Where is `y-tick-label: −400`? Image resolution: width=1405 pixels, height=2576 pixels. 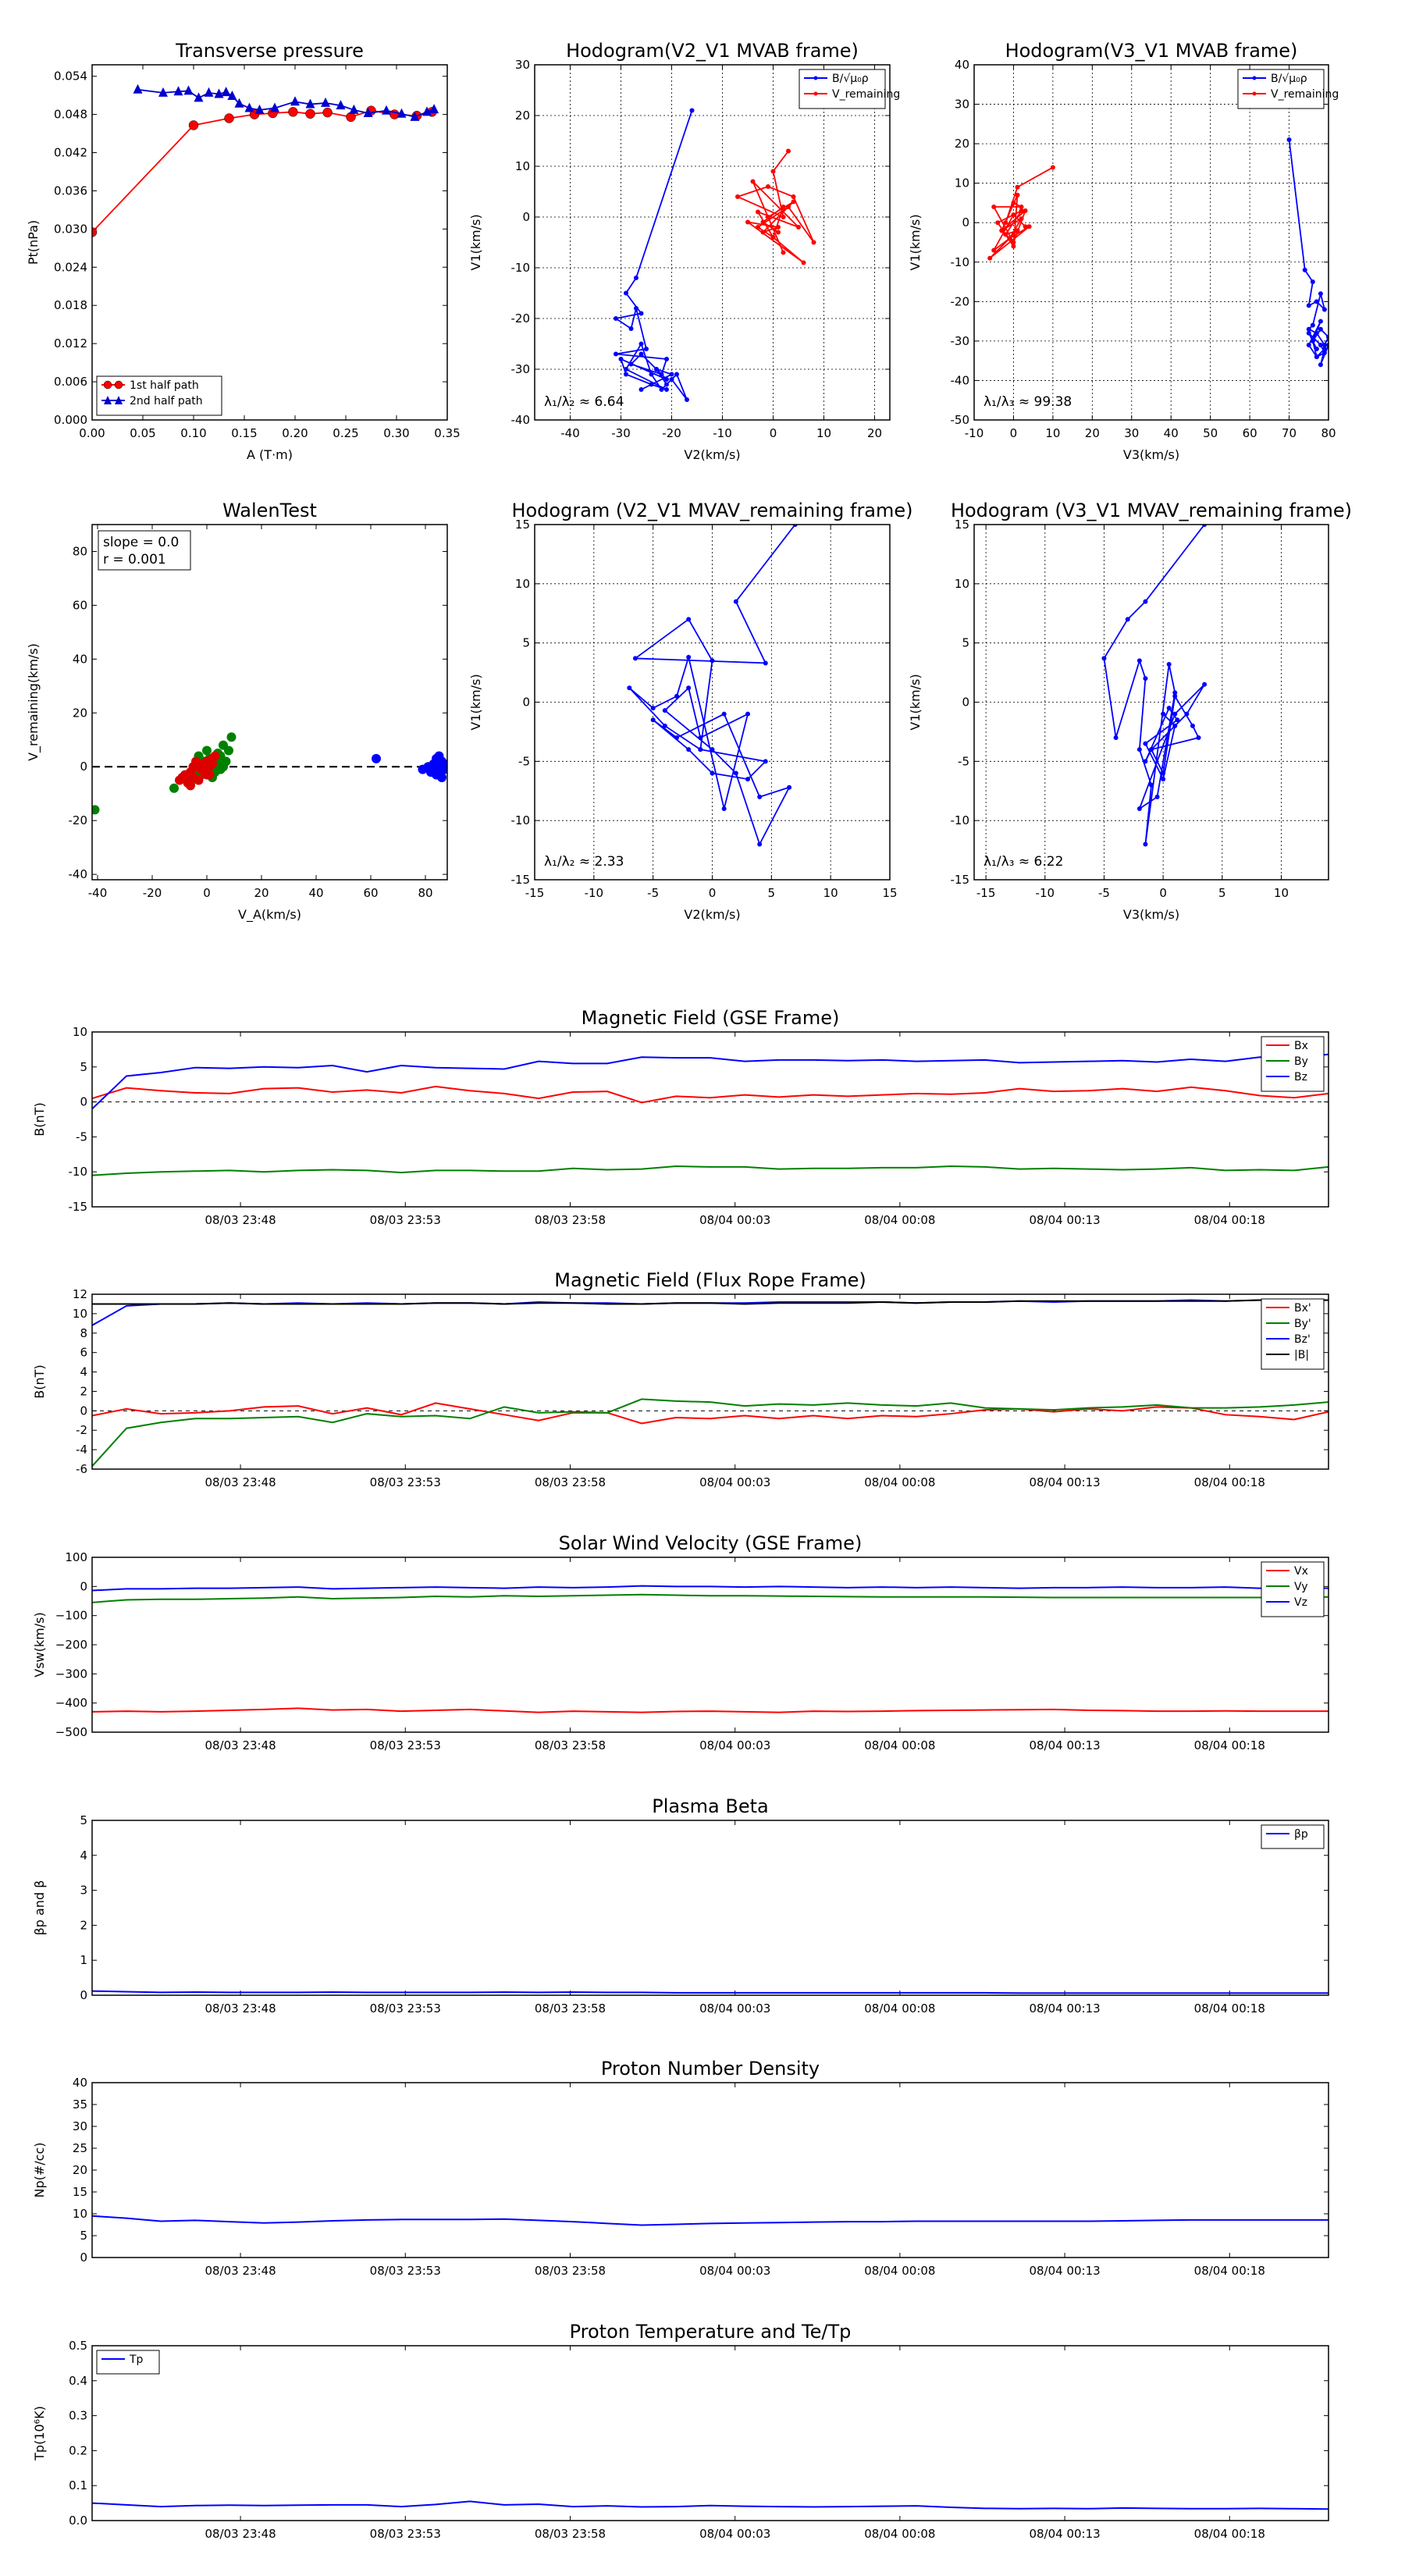
y-tick-label: −400 is located at coordinates (71, 1703).